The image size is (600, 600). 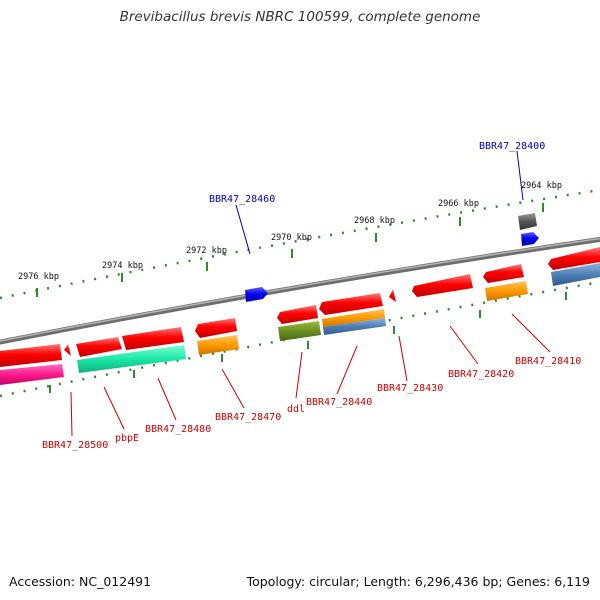 What do you see at coordinates (80, 581) in the screenshot?
I see `accession-text: Accession: NC_012491` at bounding box center [80, 581].